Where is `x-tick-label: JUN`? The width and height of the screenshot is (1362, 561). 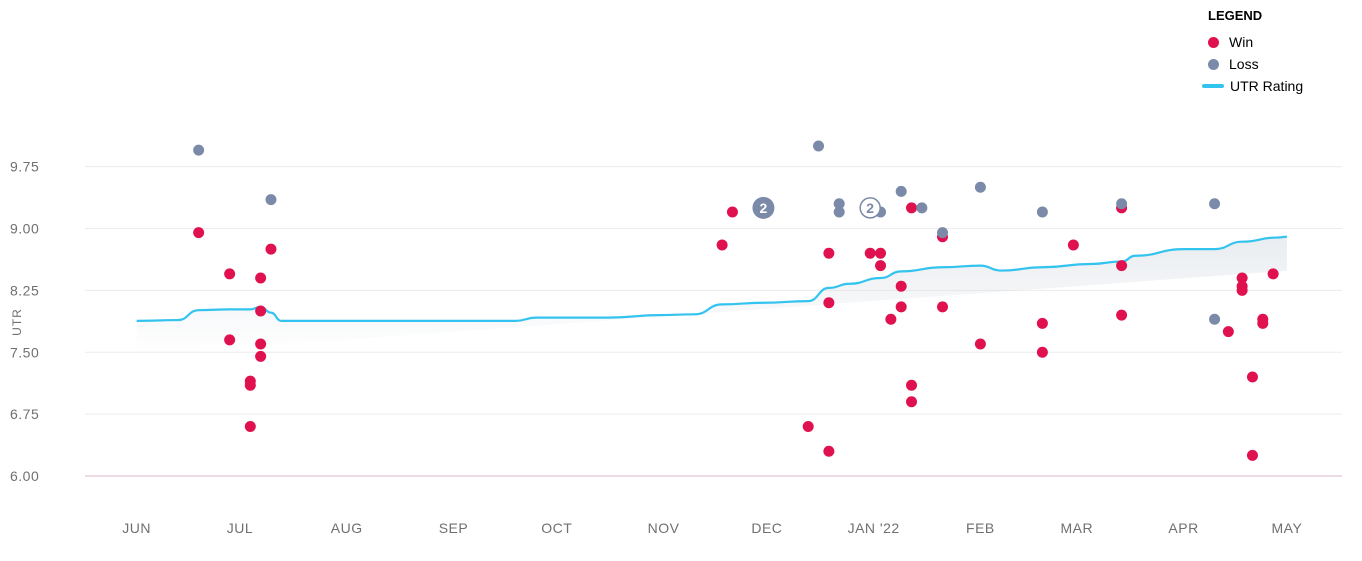
x-tick-label: JUN is located at coordinates (136, 528).